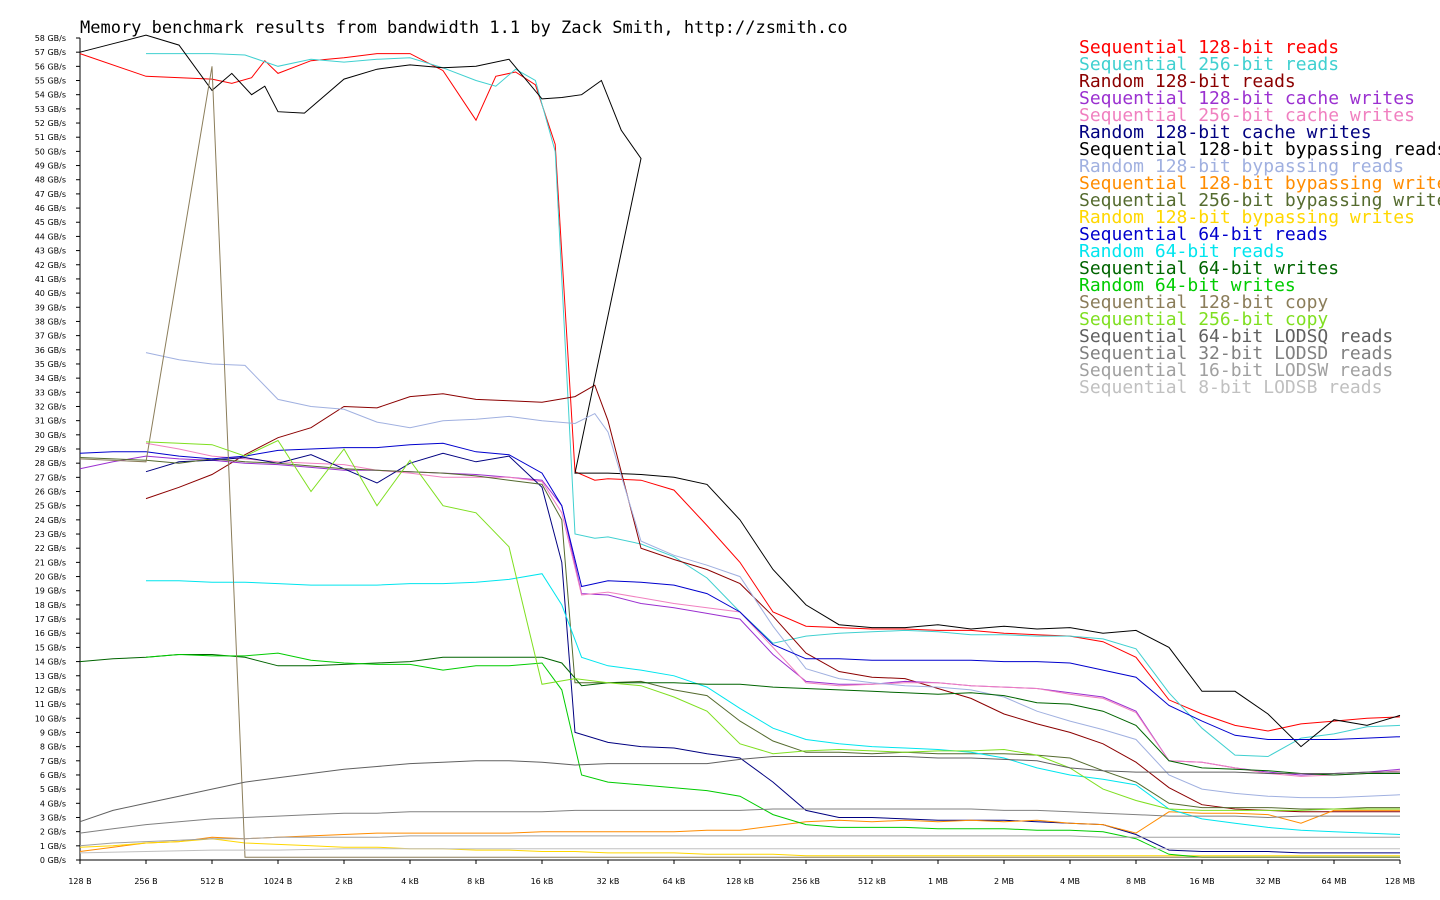 The width and height of the screenshot is (1440, 900). I want to click on y-tick-label: 11 GB/s, so click(50, 704).